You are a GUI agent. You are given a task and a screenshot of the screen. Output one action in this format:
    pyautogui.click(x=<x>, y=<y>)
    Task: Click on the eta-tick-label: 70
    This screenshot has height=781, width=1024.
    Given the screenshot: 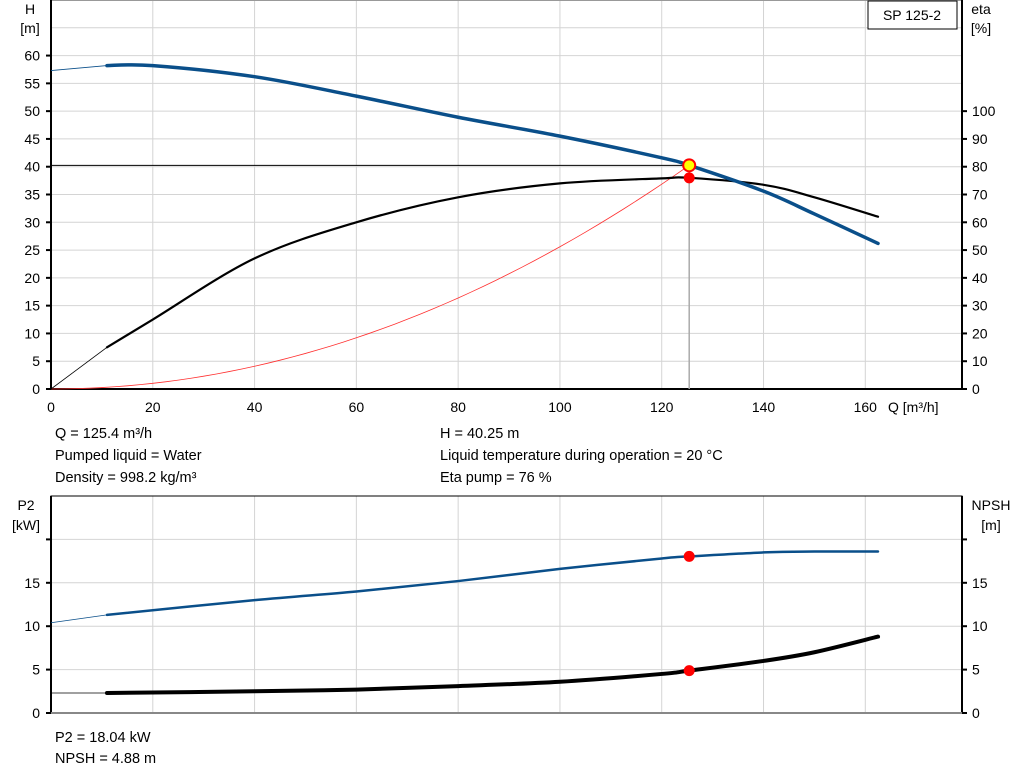 What is the action you would take?
    pyautogui.click(x=980, y=195)
    